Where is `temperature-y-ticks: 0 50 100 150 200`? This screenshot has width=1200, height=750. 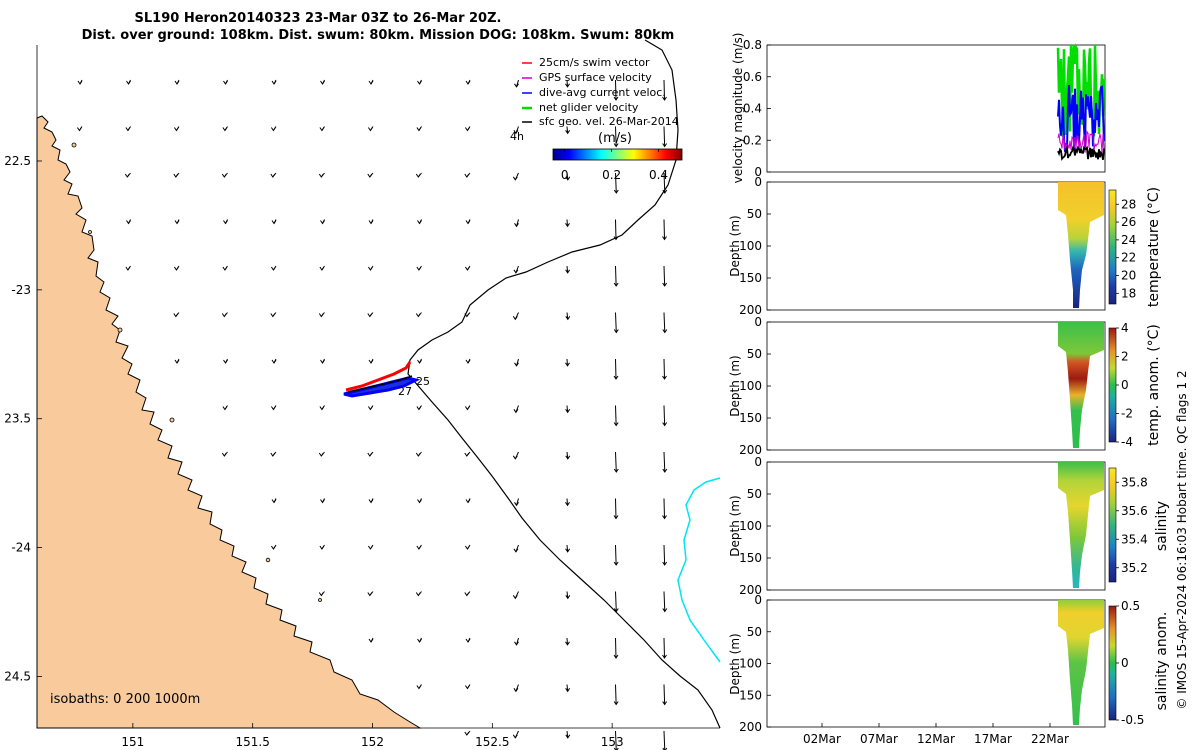 temperature-y-ticks: 0 50 100 150 200 is located at coordinates (755, 246).